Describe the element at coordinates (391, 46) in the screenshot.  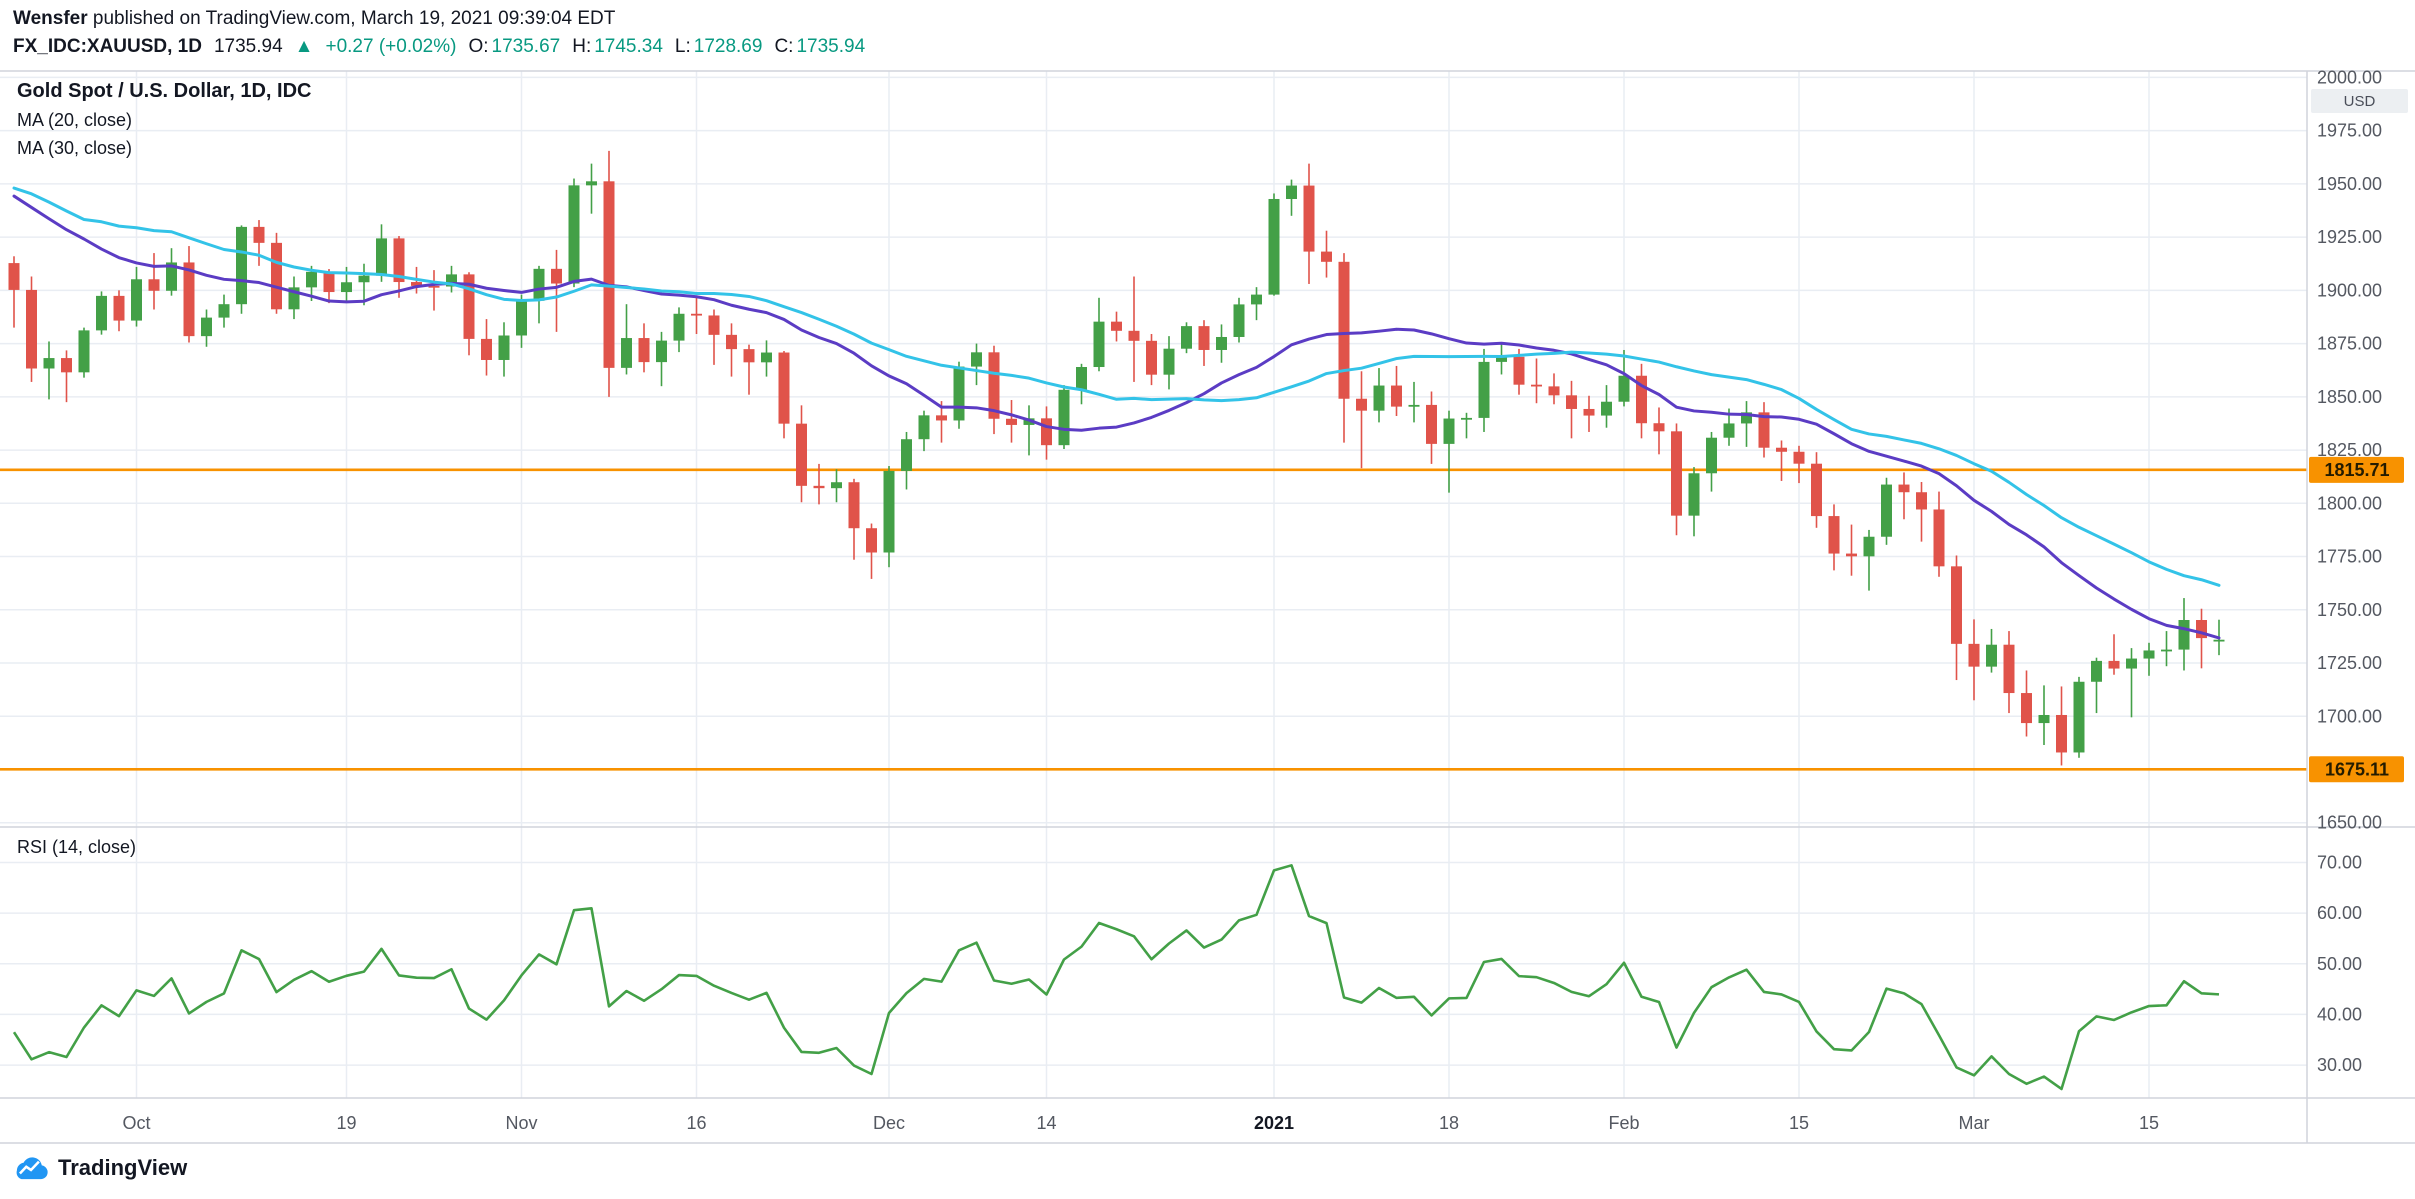
I see `price-change: +0.27 (+0.02%)` at that location.